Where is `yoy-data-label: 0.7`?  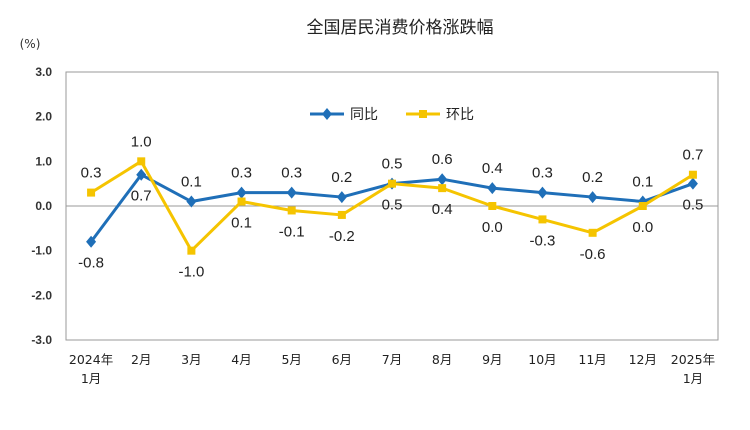
yoy-data-label: 0.7 is located at coordinates (141, 196).